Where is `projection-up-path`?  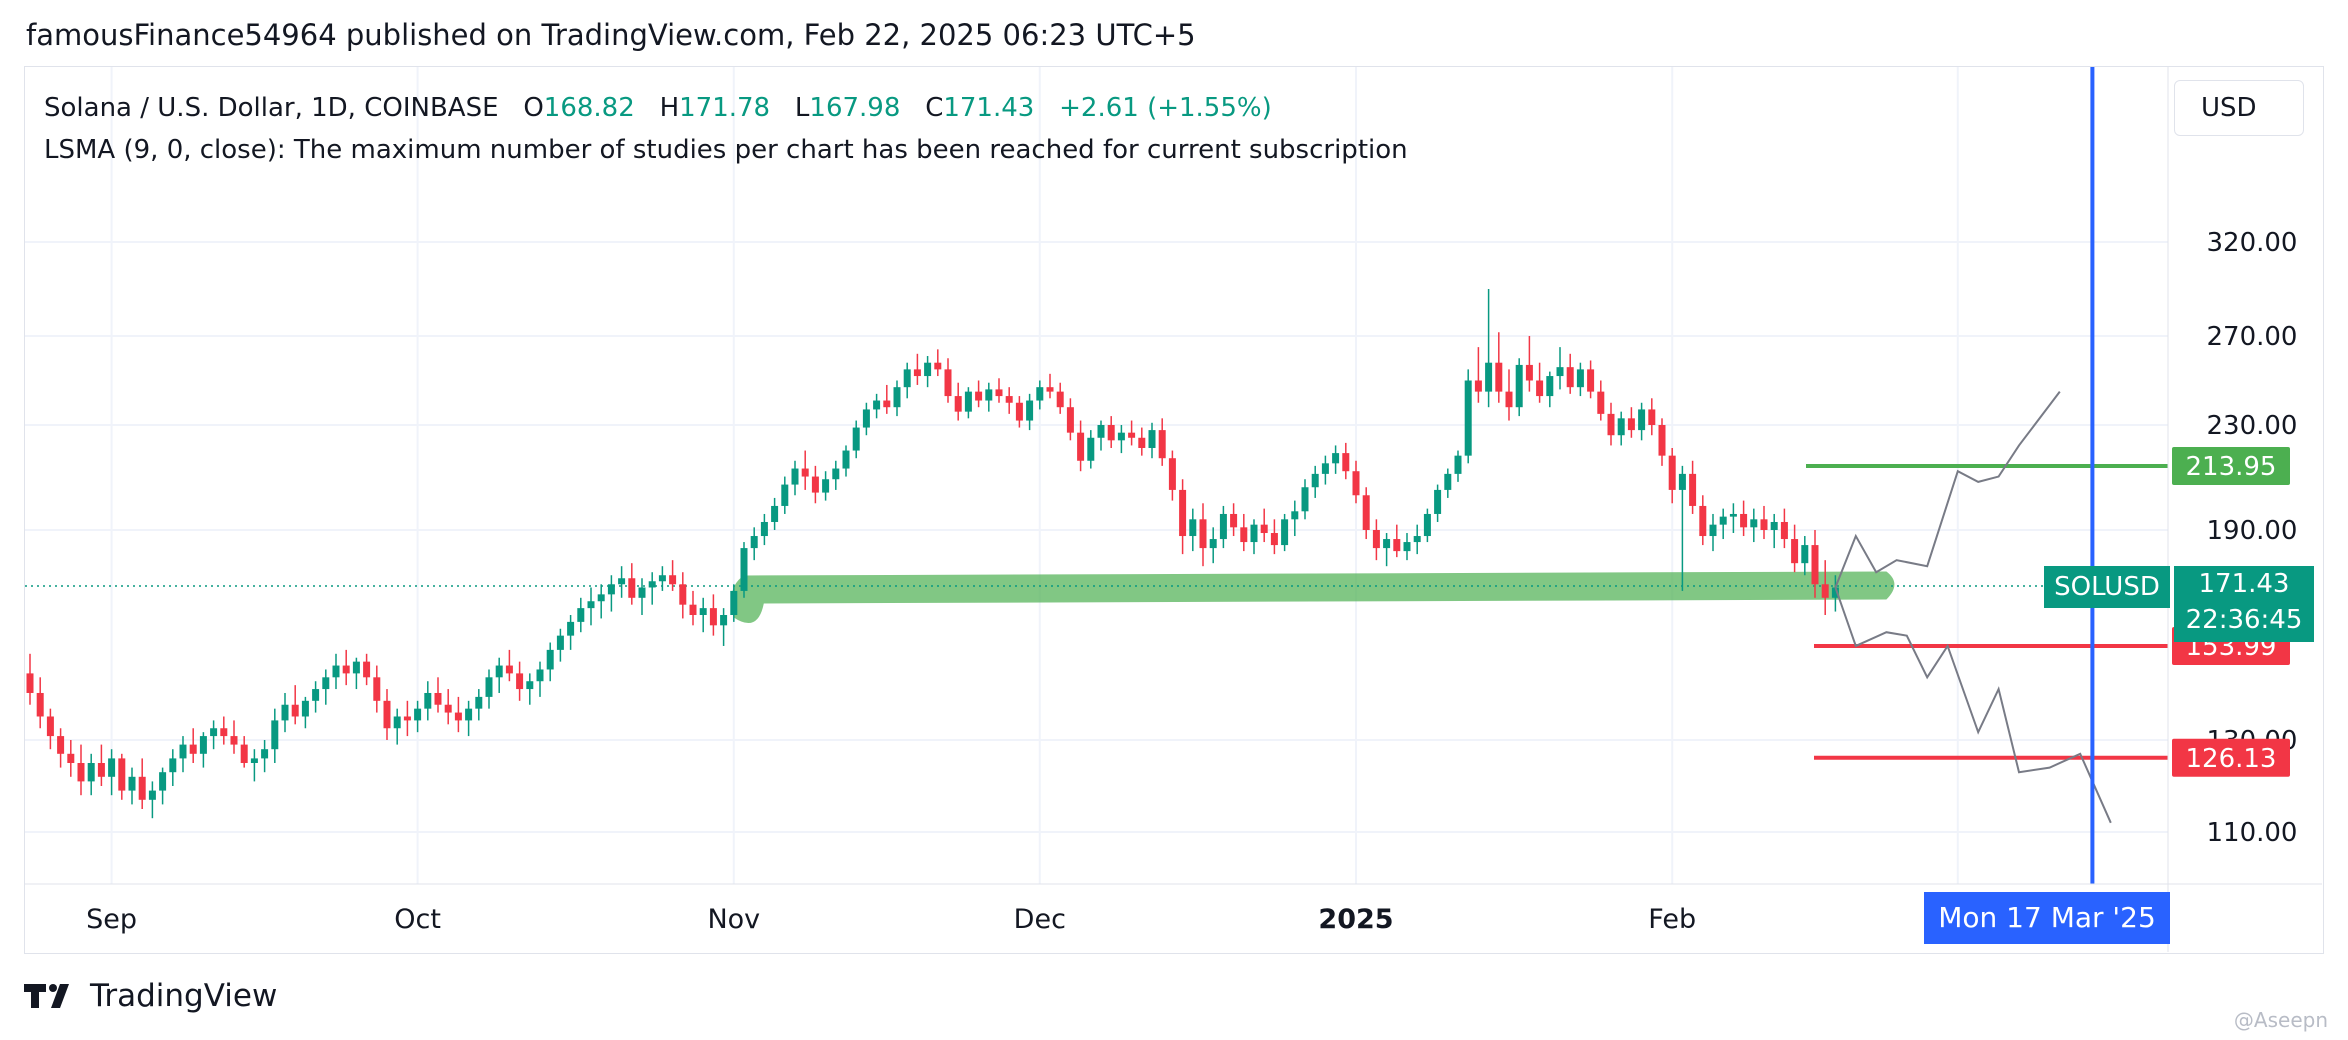
projection-up-path is located at coordinates (1947, 489).